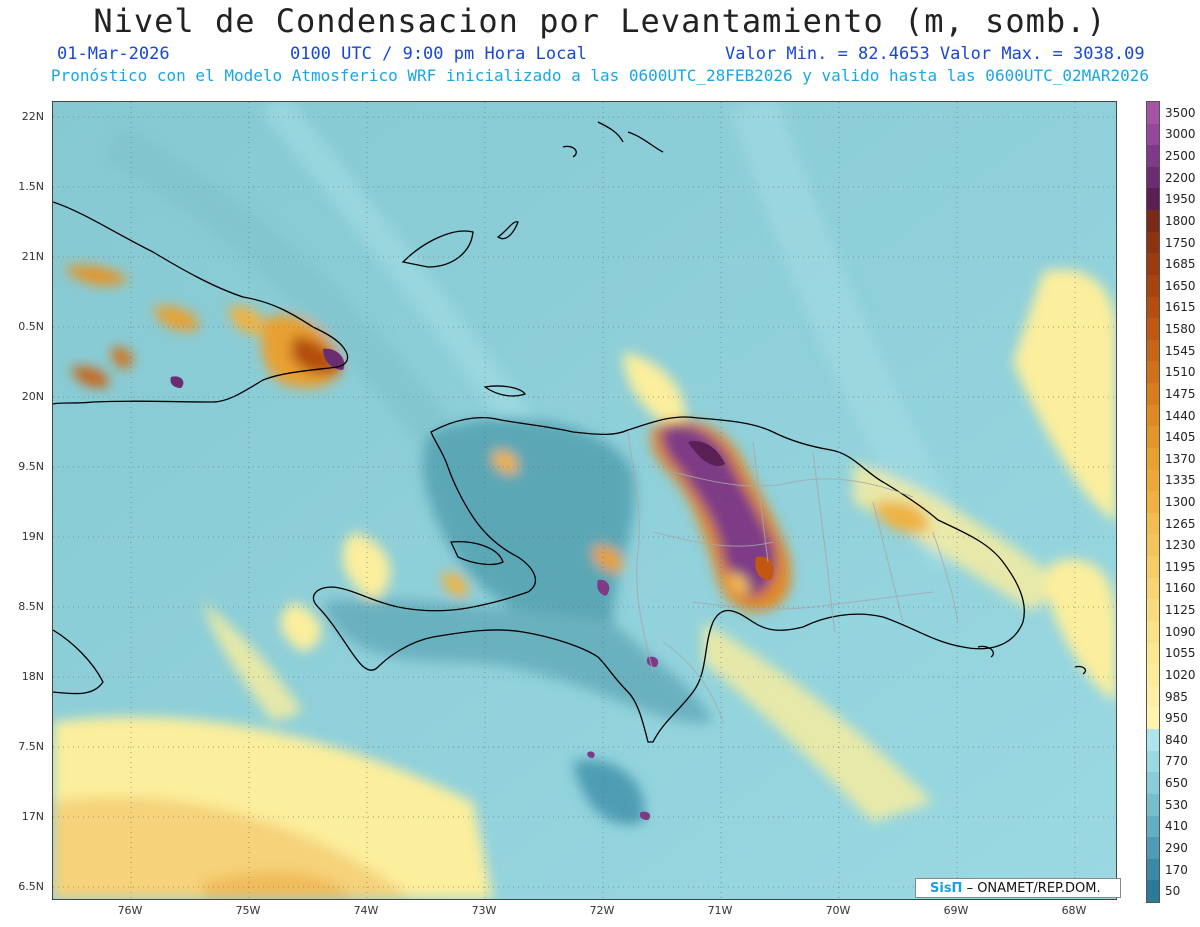  What do you see at coordinates (1176, 869) in the screenshot?
I see `color-bar-level: 170` at bounding box center [1176, 869].